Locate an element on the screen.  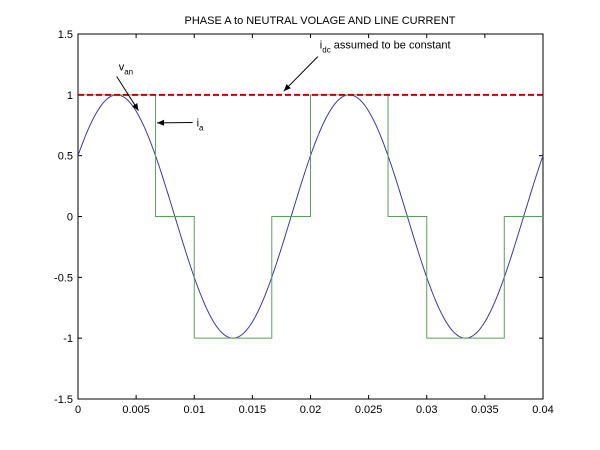
x-tick-label: 0.04 is located at coordinates (542, 410).